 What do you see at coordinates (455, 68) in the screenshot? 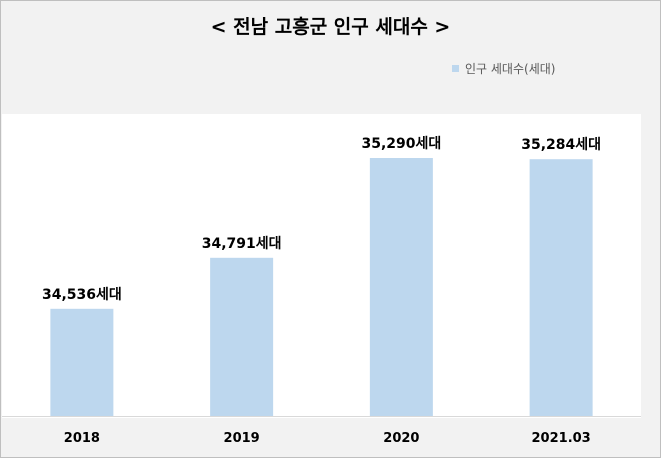
I see `legend-swatch` at bounding box center [455, 68].